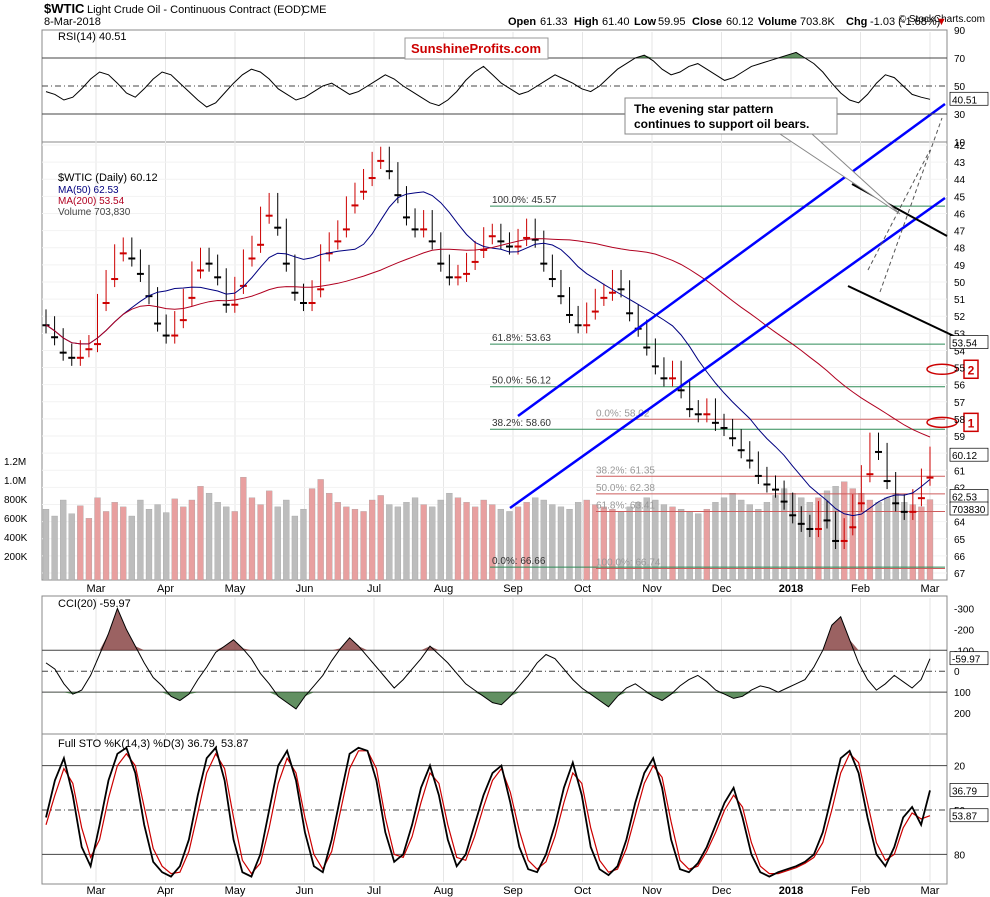 Image resolution: width=990 pixels, height=897 pixels. I want to click on rsi-y-tick: 50, so click(960, 87).